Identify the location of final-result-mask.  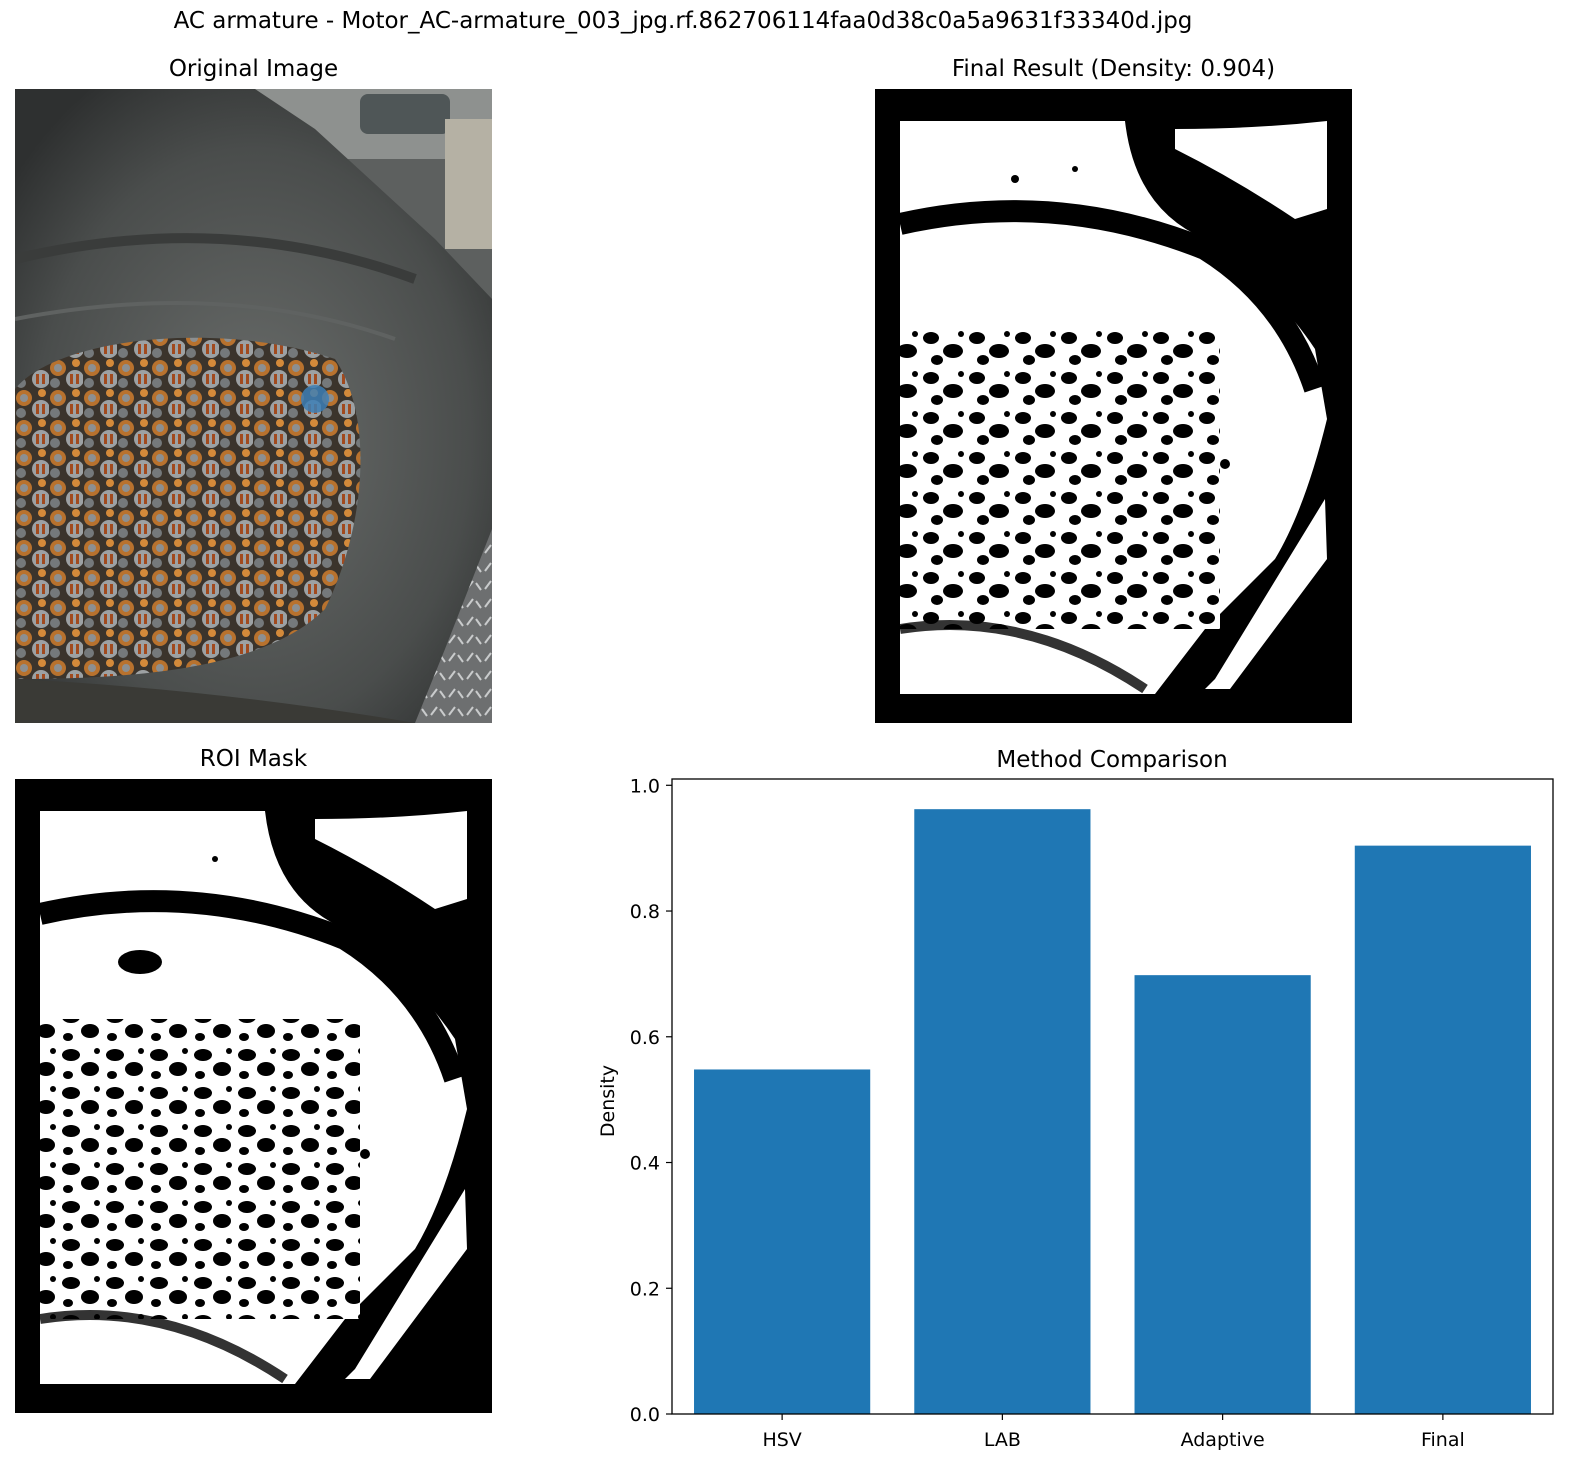
(1113, 406).